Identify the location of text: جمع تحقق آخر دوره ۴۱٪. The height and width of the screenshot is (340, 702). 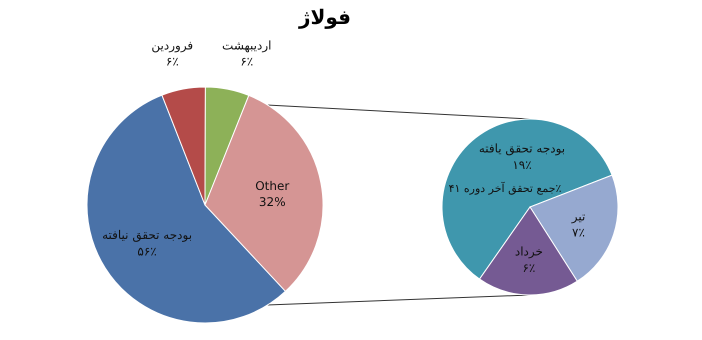
(505, 188).